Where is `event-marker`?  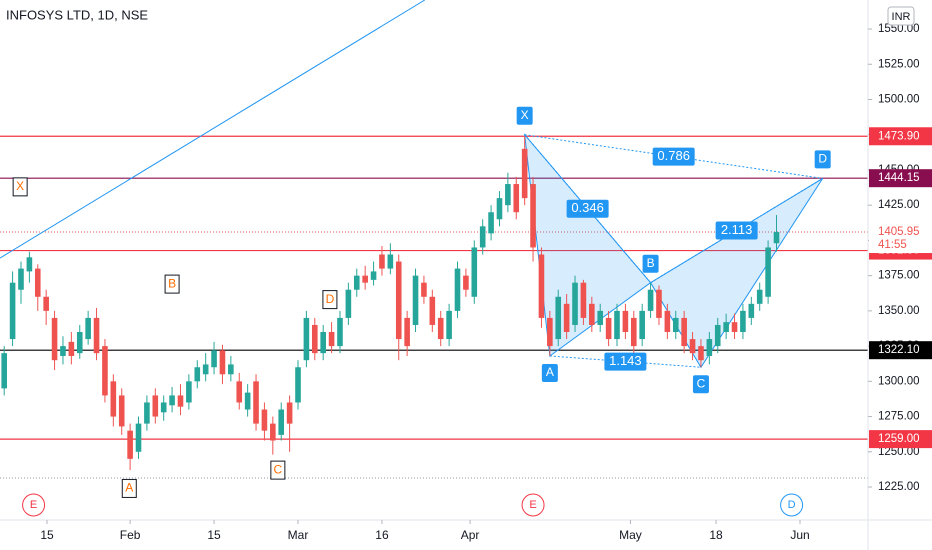
event-marker is located at coordinates (792, 505).